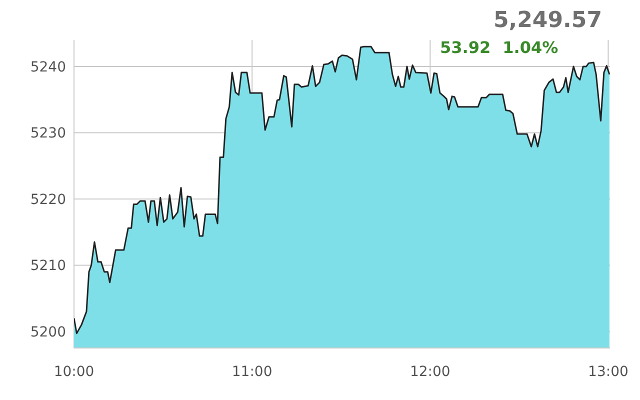 The width and height of the screenshot is (640, 400). Describe the element at coordinates (252, 372) in the screenshot. I see `x-tick-label: 11:00` at that location.